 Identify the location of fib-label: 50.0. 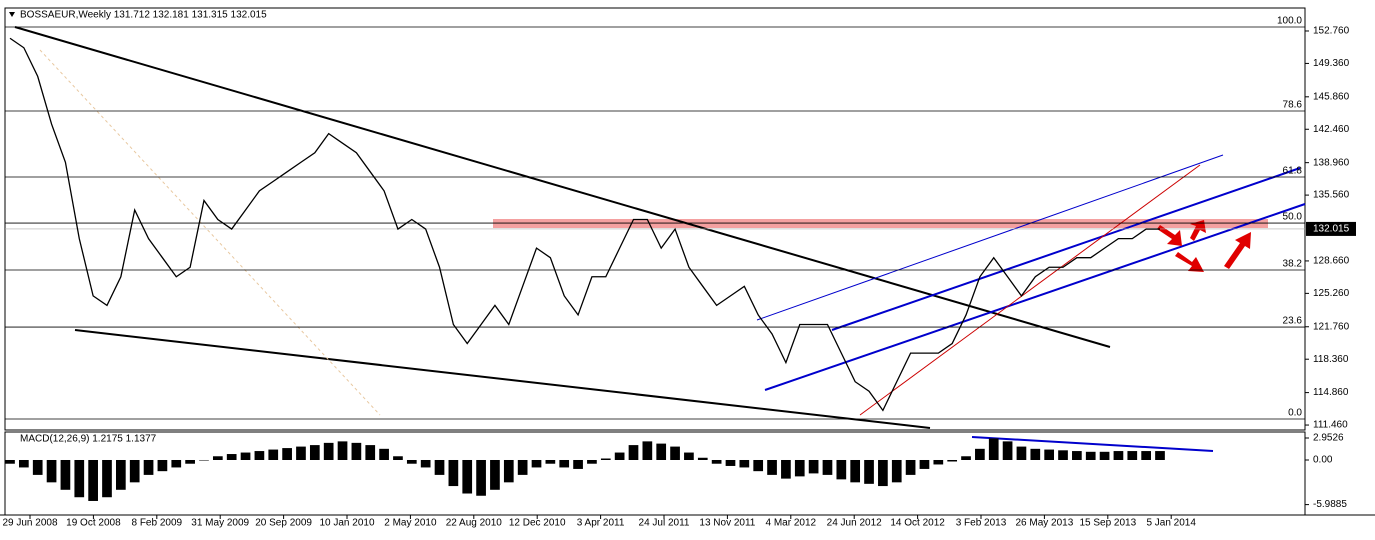
(1293, 217).